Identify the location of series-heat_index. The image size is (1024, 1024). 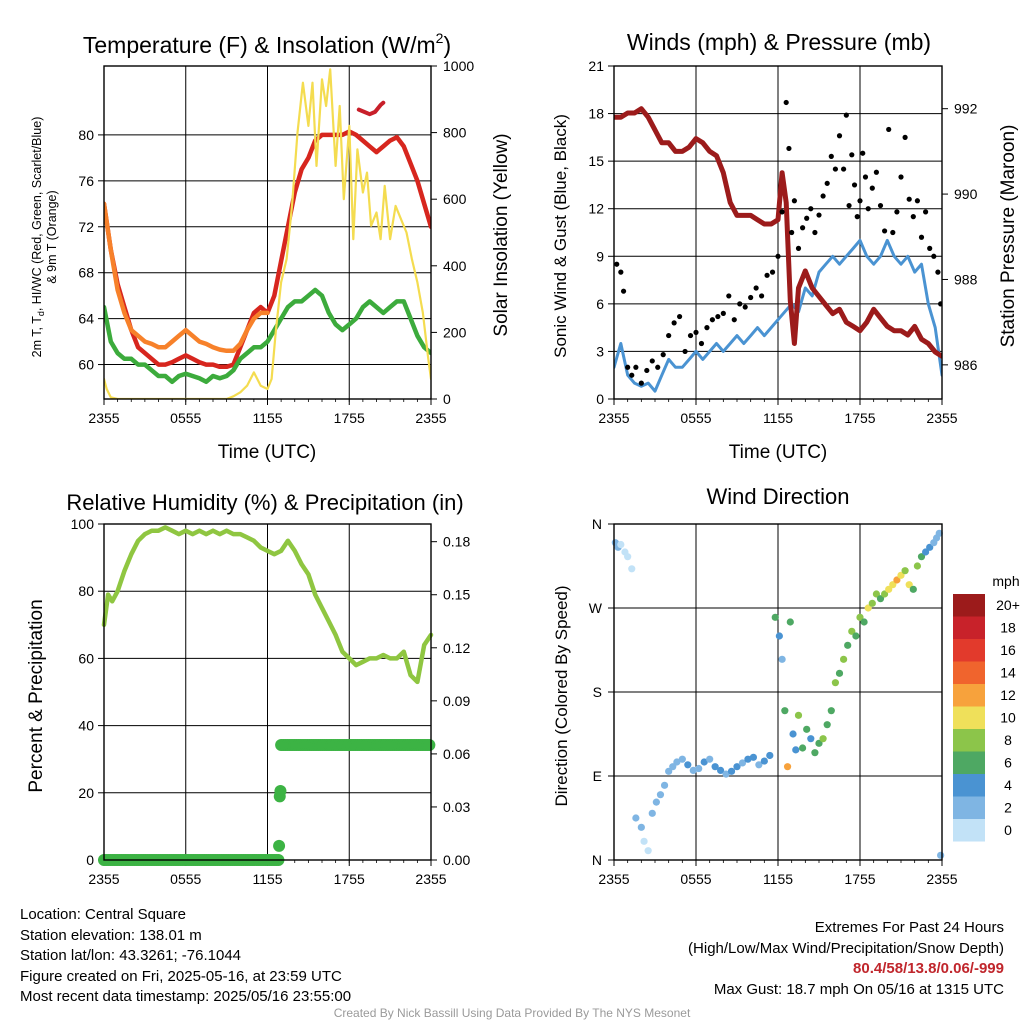
(371, 108).